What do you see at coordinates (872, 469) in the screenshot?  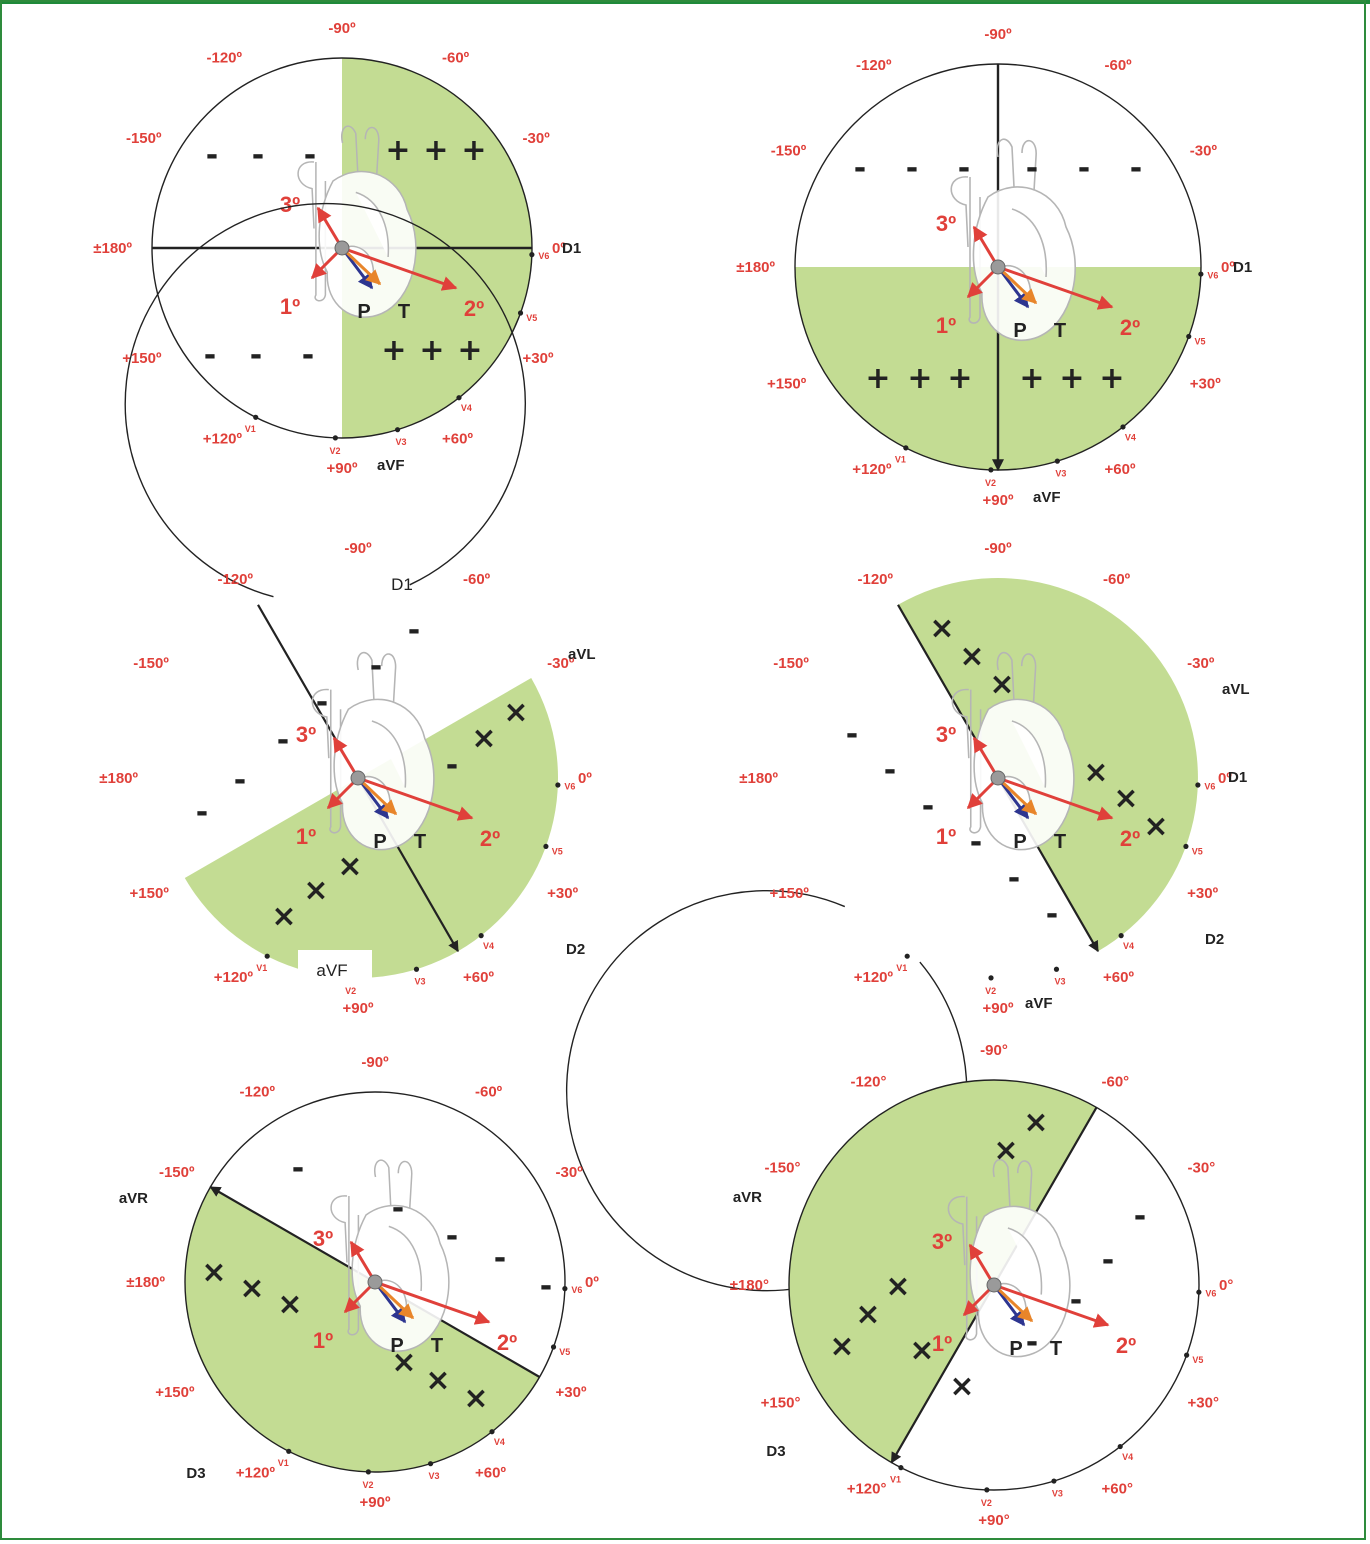 I see `degree-label: +120º` at bounding box center [872, 469].